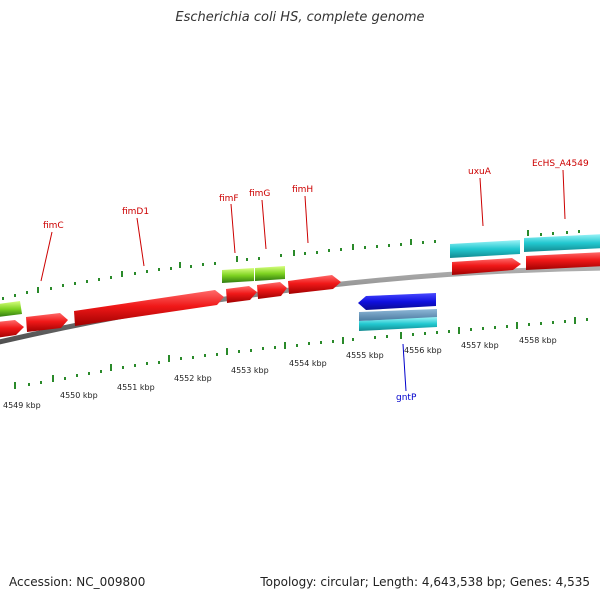  I want to click on ruler-label: 4551 kbp, so click(136, 387).